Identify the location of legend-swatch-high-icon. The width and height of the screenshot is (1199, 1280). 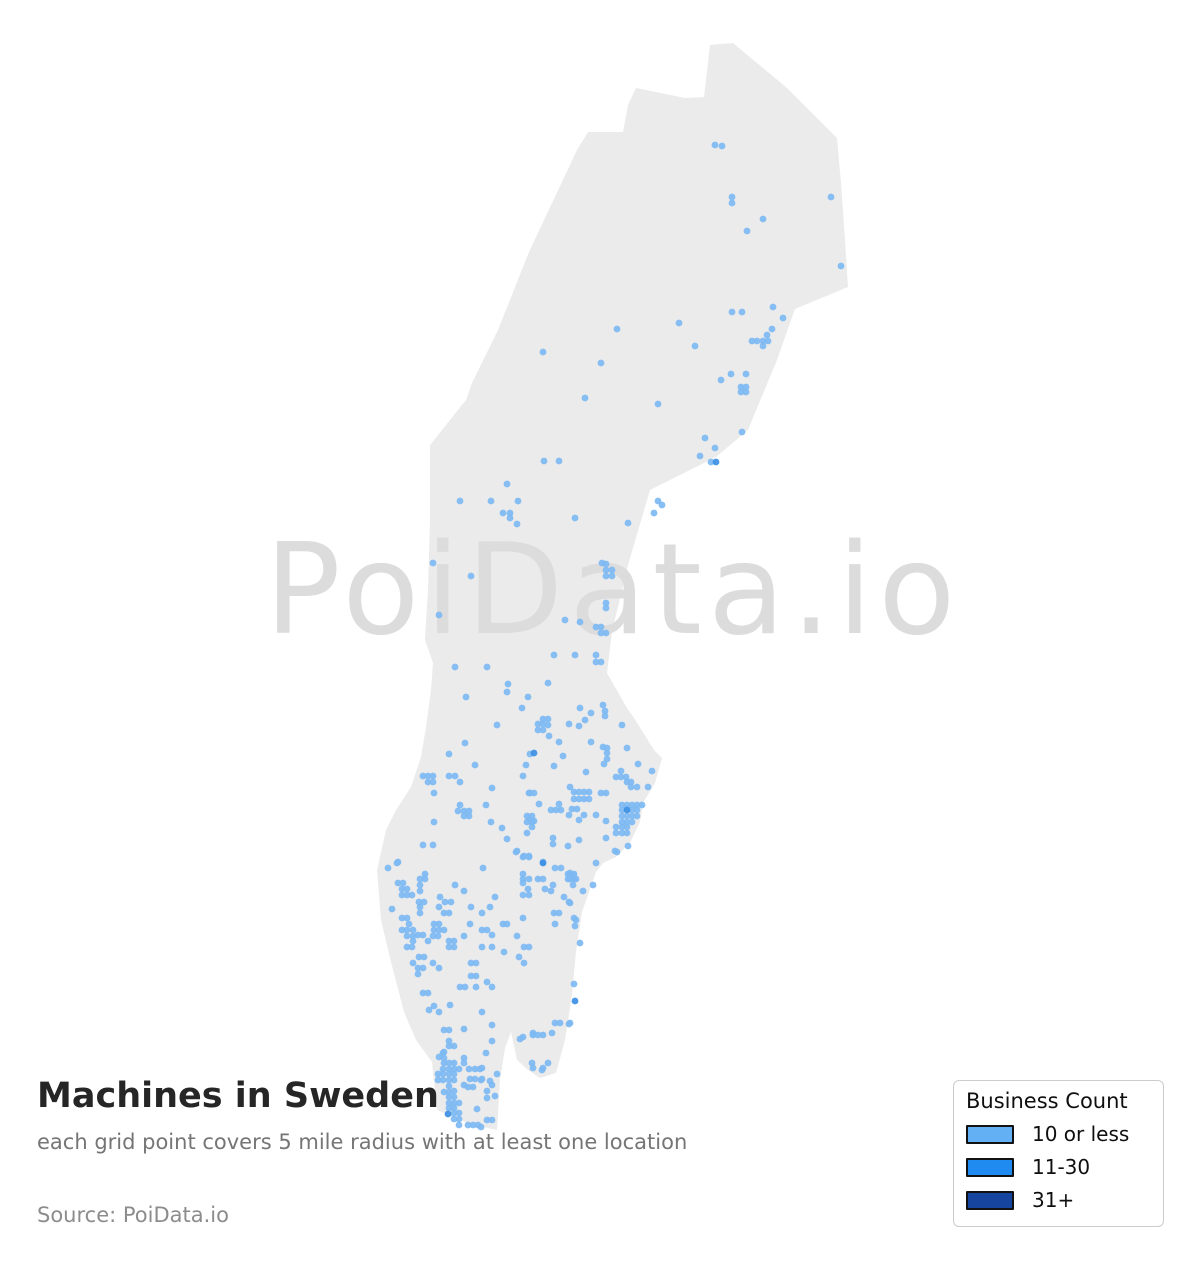
(990, 1200).